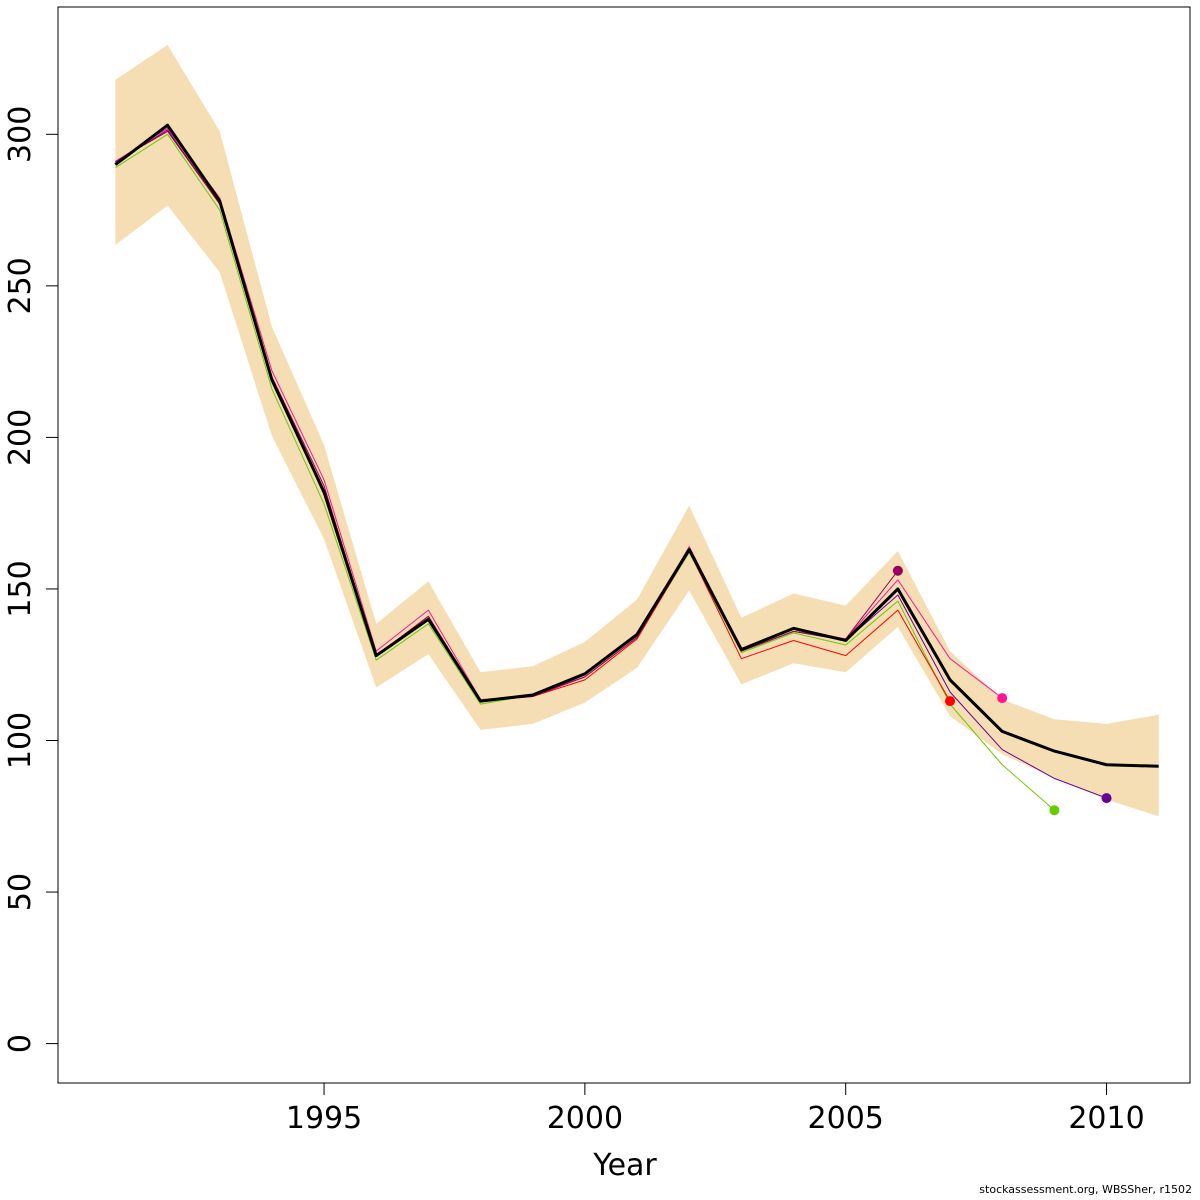  Describe the element at coordinates (20, 892) in the screenshot. I see `y-tick-label: 50` at that location.